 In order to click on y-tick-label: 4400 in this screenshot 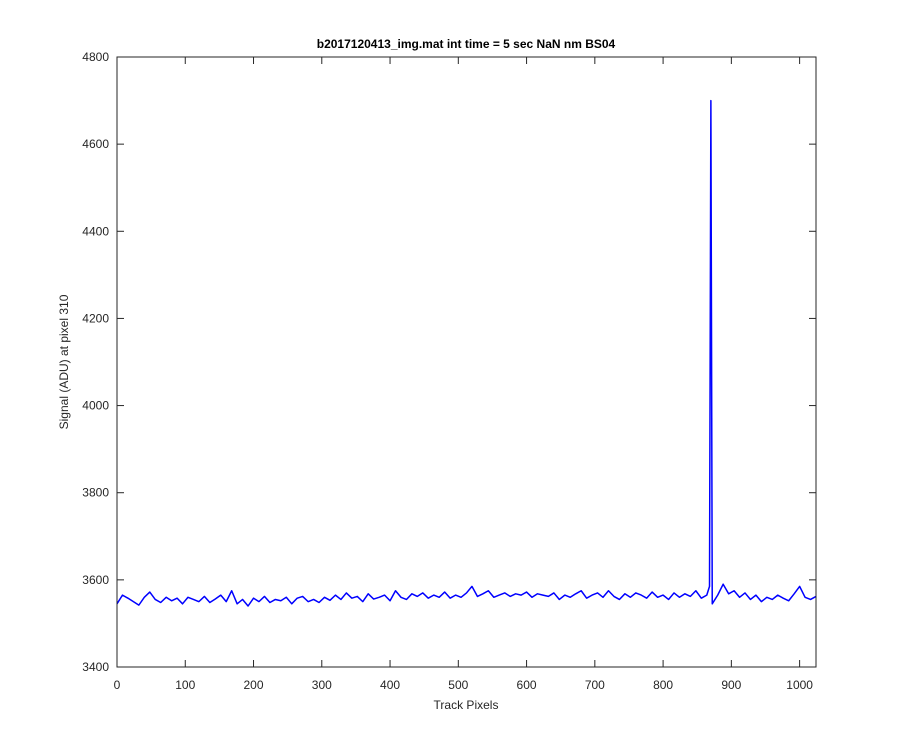, I will do `click(95, 231)`.